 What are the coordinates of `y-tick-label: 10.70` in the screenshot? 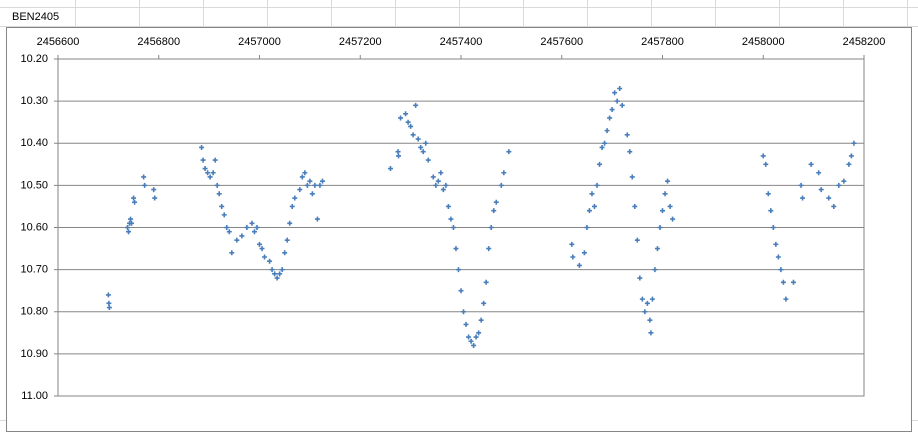 It's located at (34, 270).